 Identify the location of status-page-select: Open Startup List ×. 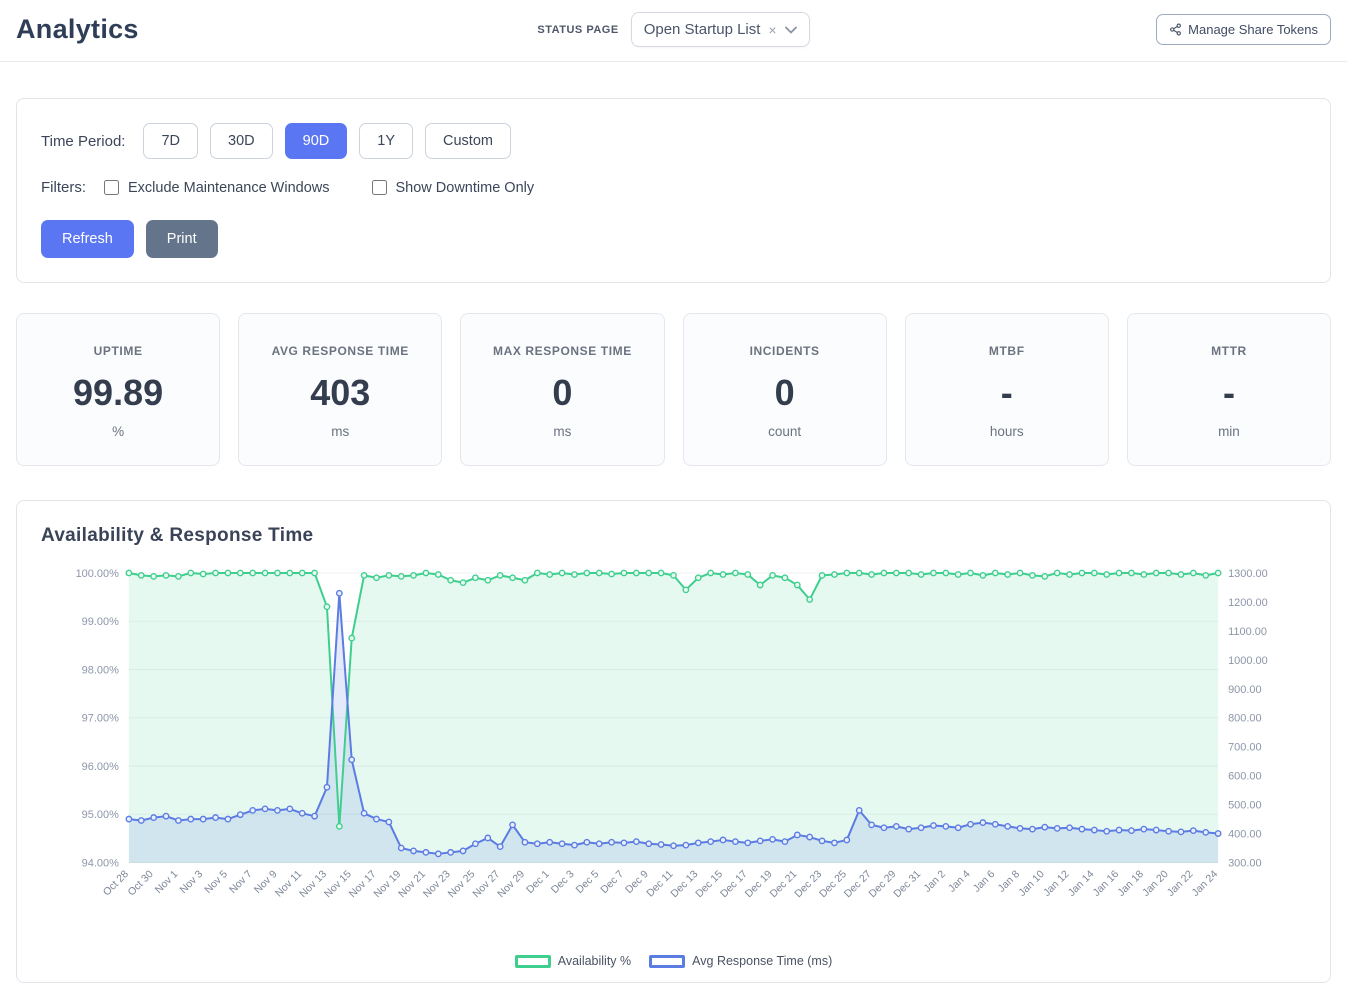
(720, 29).